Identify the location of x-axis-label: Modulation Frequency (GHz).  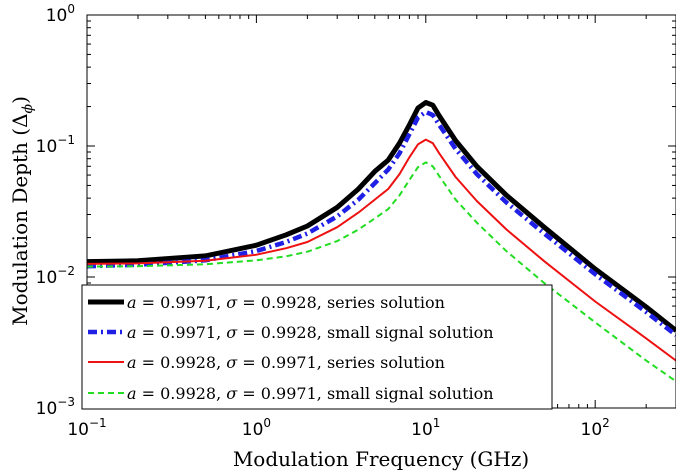
(381, 459).